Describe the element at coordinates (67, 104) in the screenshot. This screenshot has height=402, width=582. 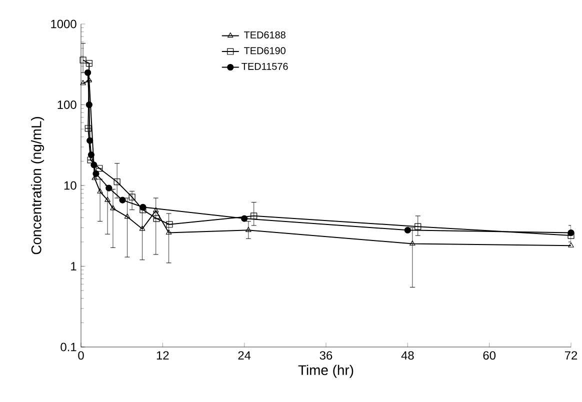
I see `y-tick-label: 100` at that location.